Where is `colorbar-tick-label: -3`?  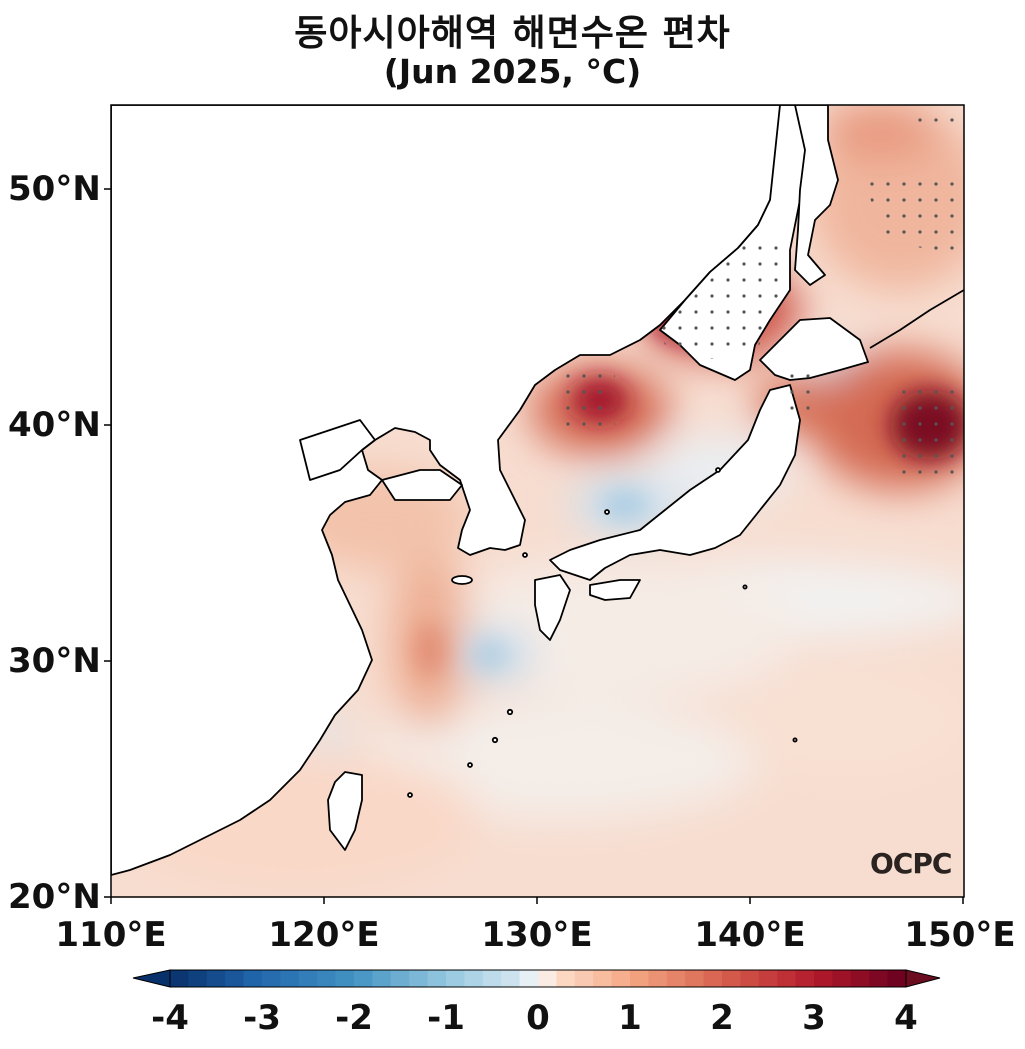 colorbar-tick-label: -3 is located at coordinates (262, 1018).